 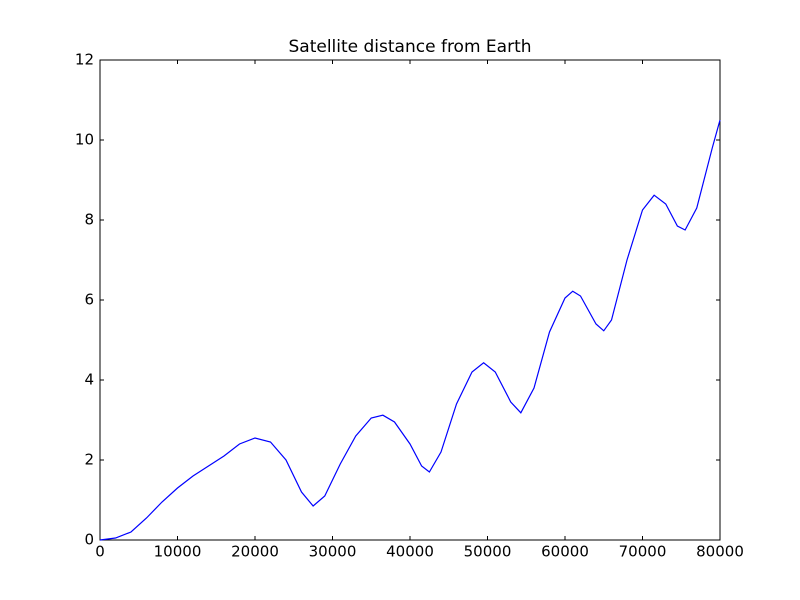 What do you see at coordinates (89, 460) in the screenshot?
I see `y-tick-label: 2` at bounding box center [89, 460].